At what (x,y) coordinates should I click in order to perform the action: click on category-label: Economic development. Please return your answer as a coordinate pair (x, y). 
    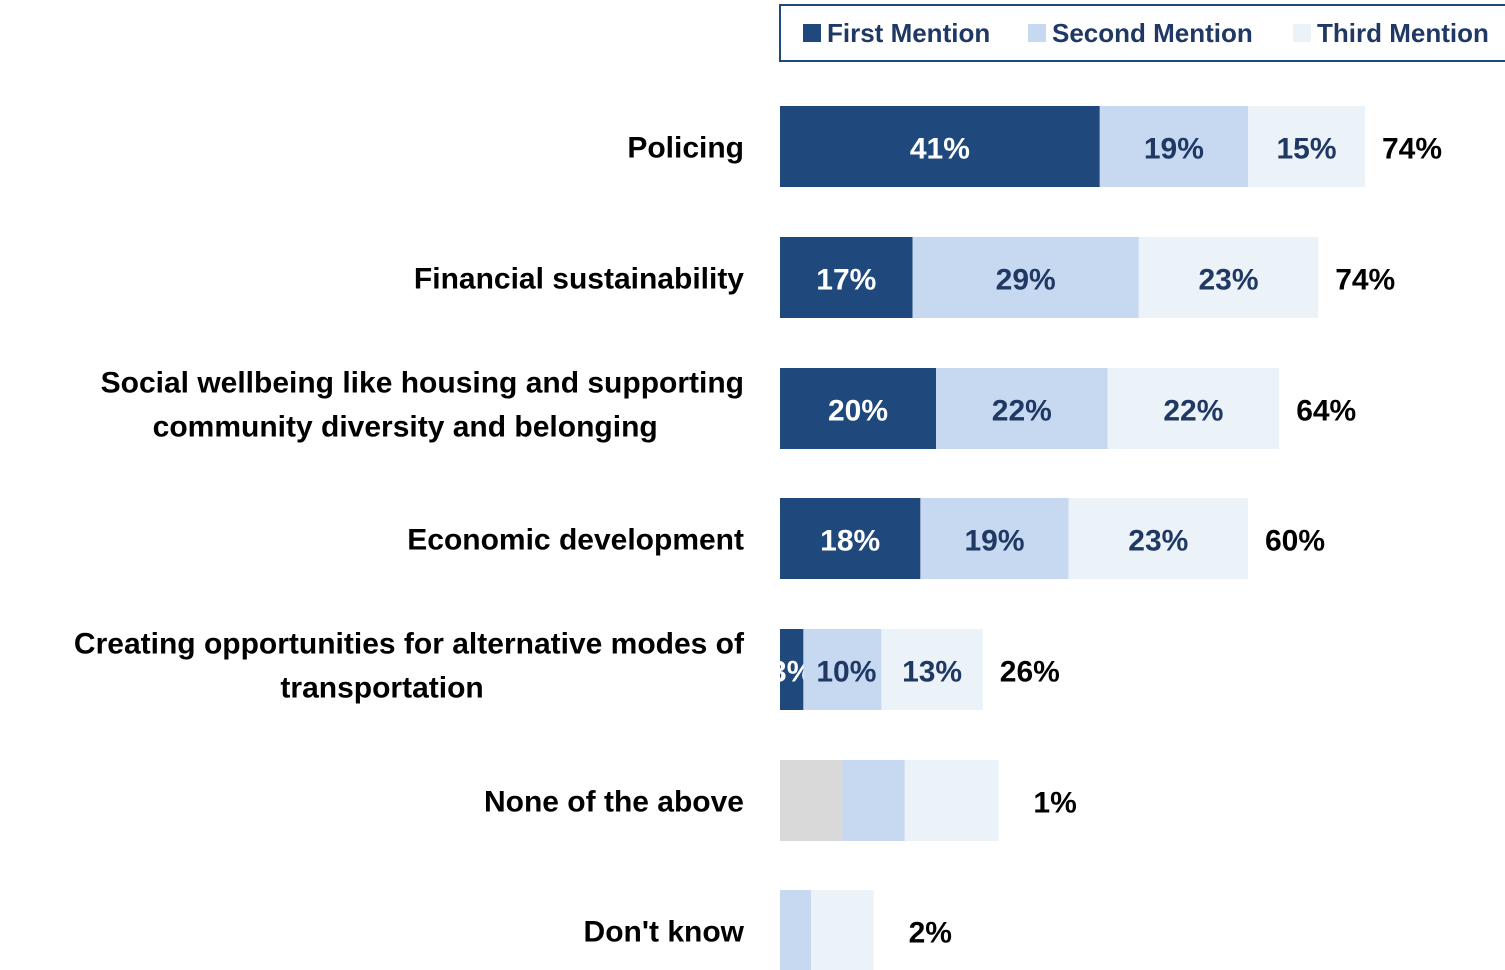
    Looking at the image, I should click on (575, 540).